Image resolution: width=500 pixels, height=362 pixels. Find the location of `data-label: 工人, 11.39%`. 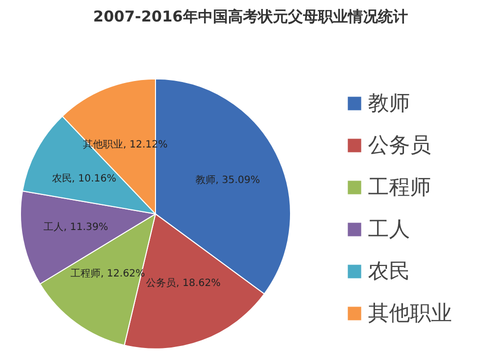

data-label: 工人, 11.39% is located at coordinates (76, 228).